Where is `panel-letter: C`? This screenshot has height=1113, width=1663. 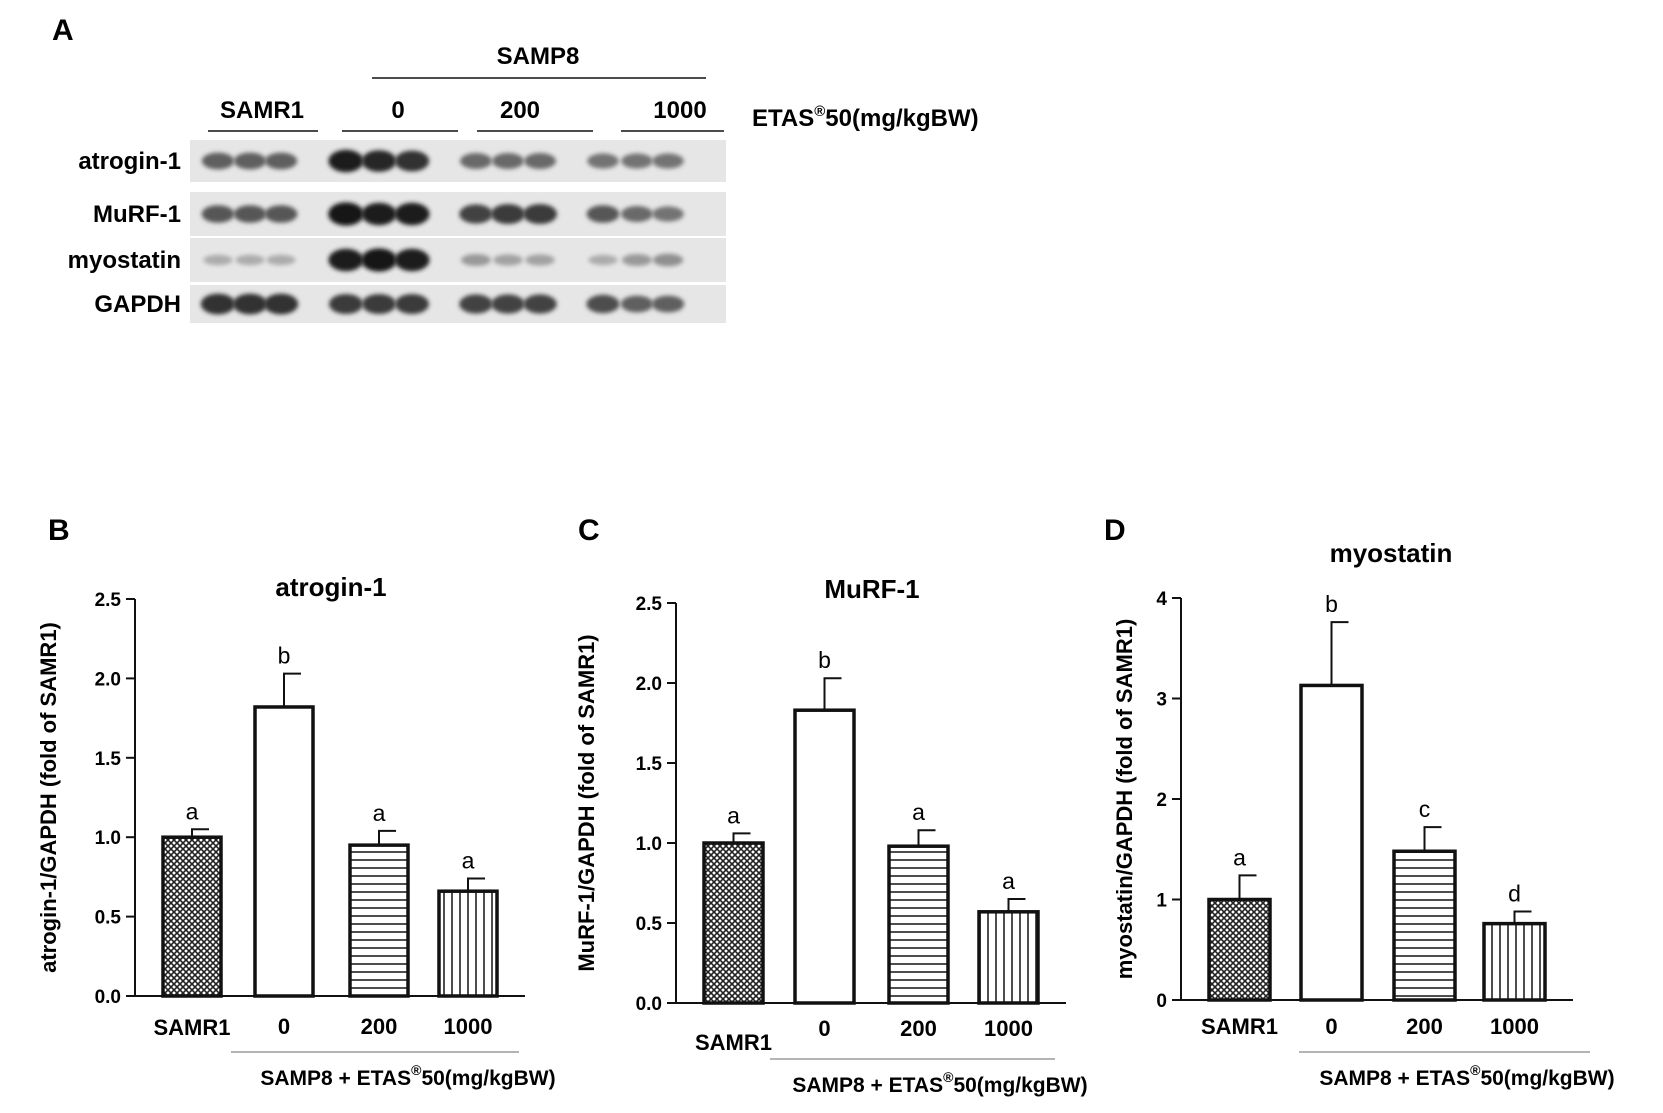 panel-letter: C is located at coordinates (589, 530).